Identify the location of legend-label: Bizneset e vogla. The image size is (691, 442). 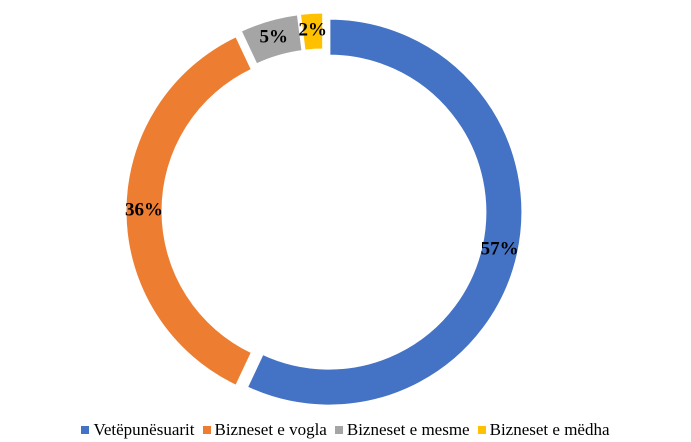
(270, 429).